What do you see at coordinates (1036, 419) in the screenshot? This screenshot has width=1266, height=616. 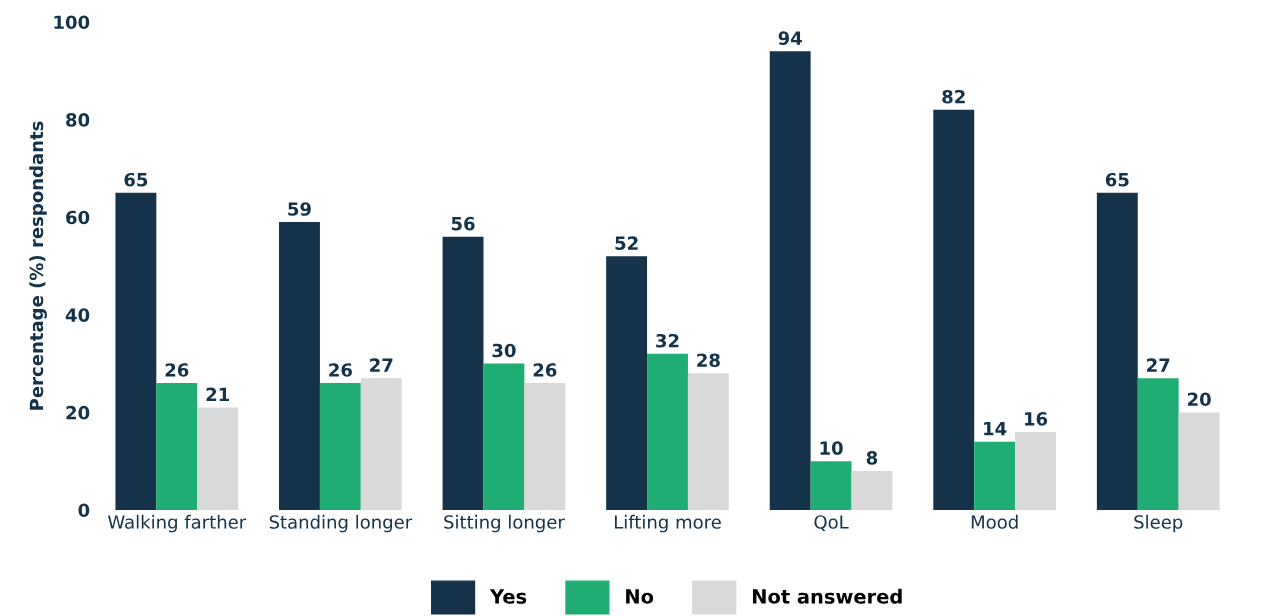 I see `data-label: 16` at bounding box center [1036, 419].